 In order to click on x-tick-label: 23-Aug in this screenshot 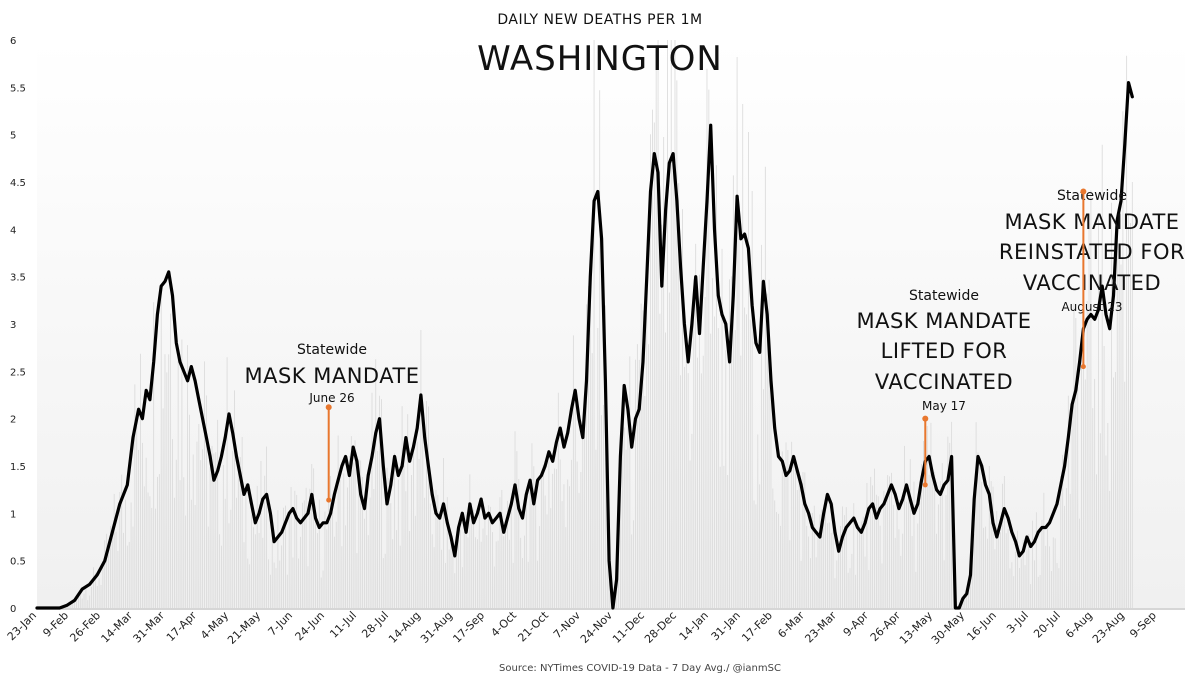, I will do `click(1108, 627)`.